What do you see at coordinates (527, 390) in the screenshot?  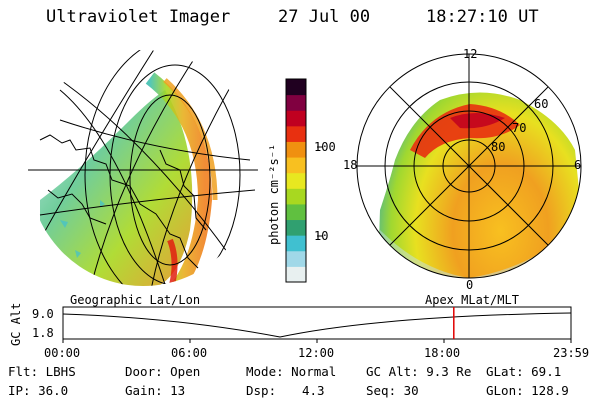 I see `footer-glon: GLon: 128.9` at bounding box center [527, 390].